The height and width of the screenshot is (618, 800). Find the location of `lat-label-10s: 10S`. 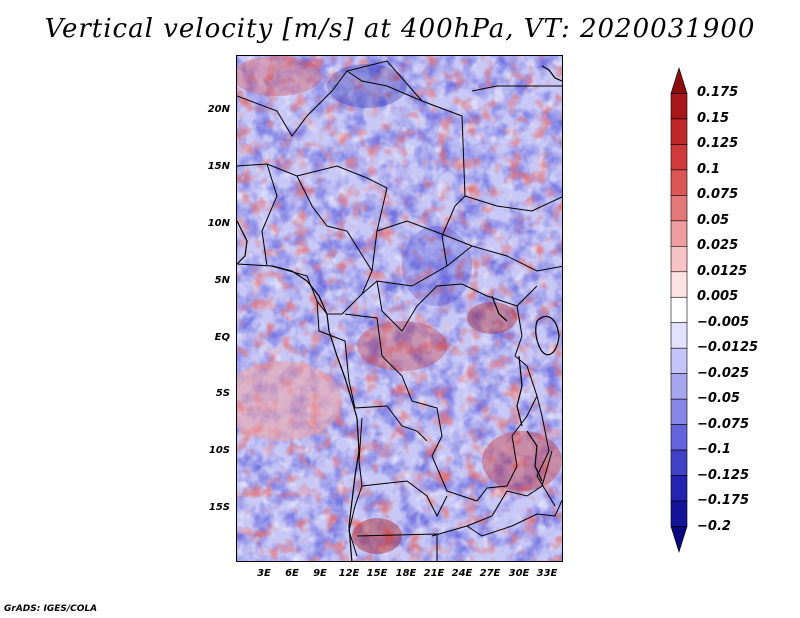

lat-label-10s: 10S is located at coordinates (219, 450).